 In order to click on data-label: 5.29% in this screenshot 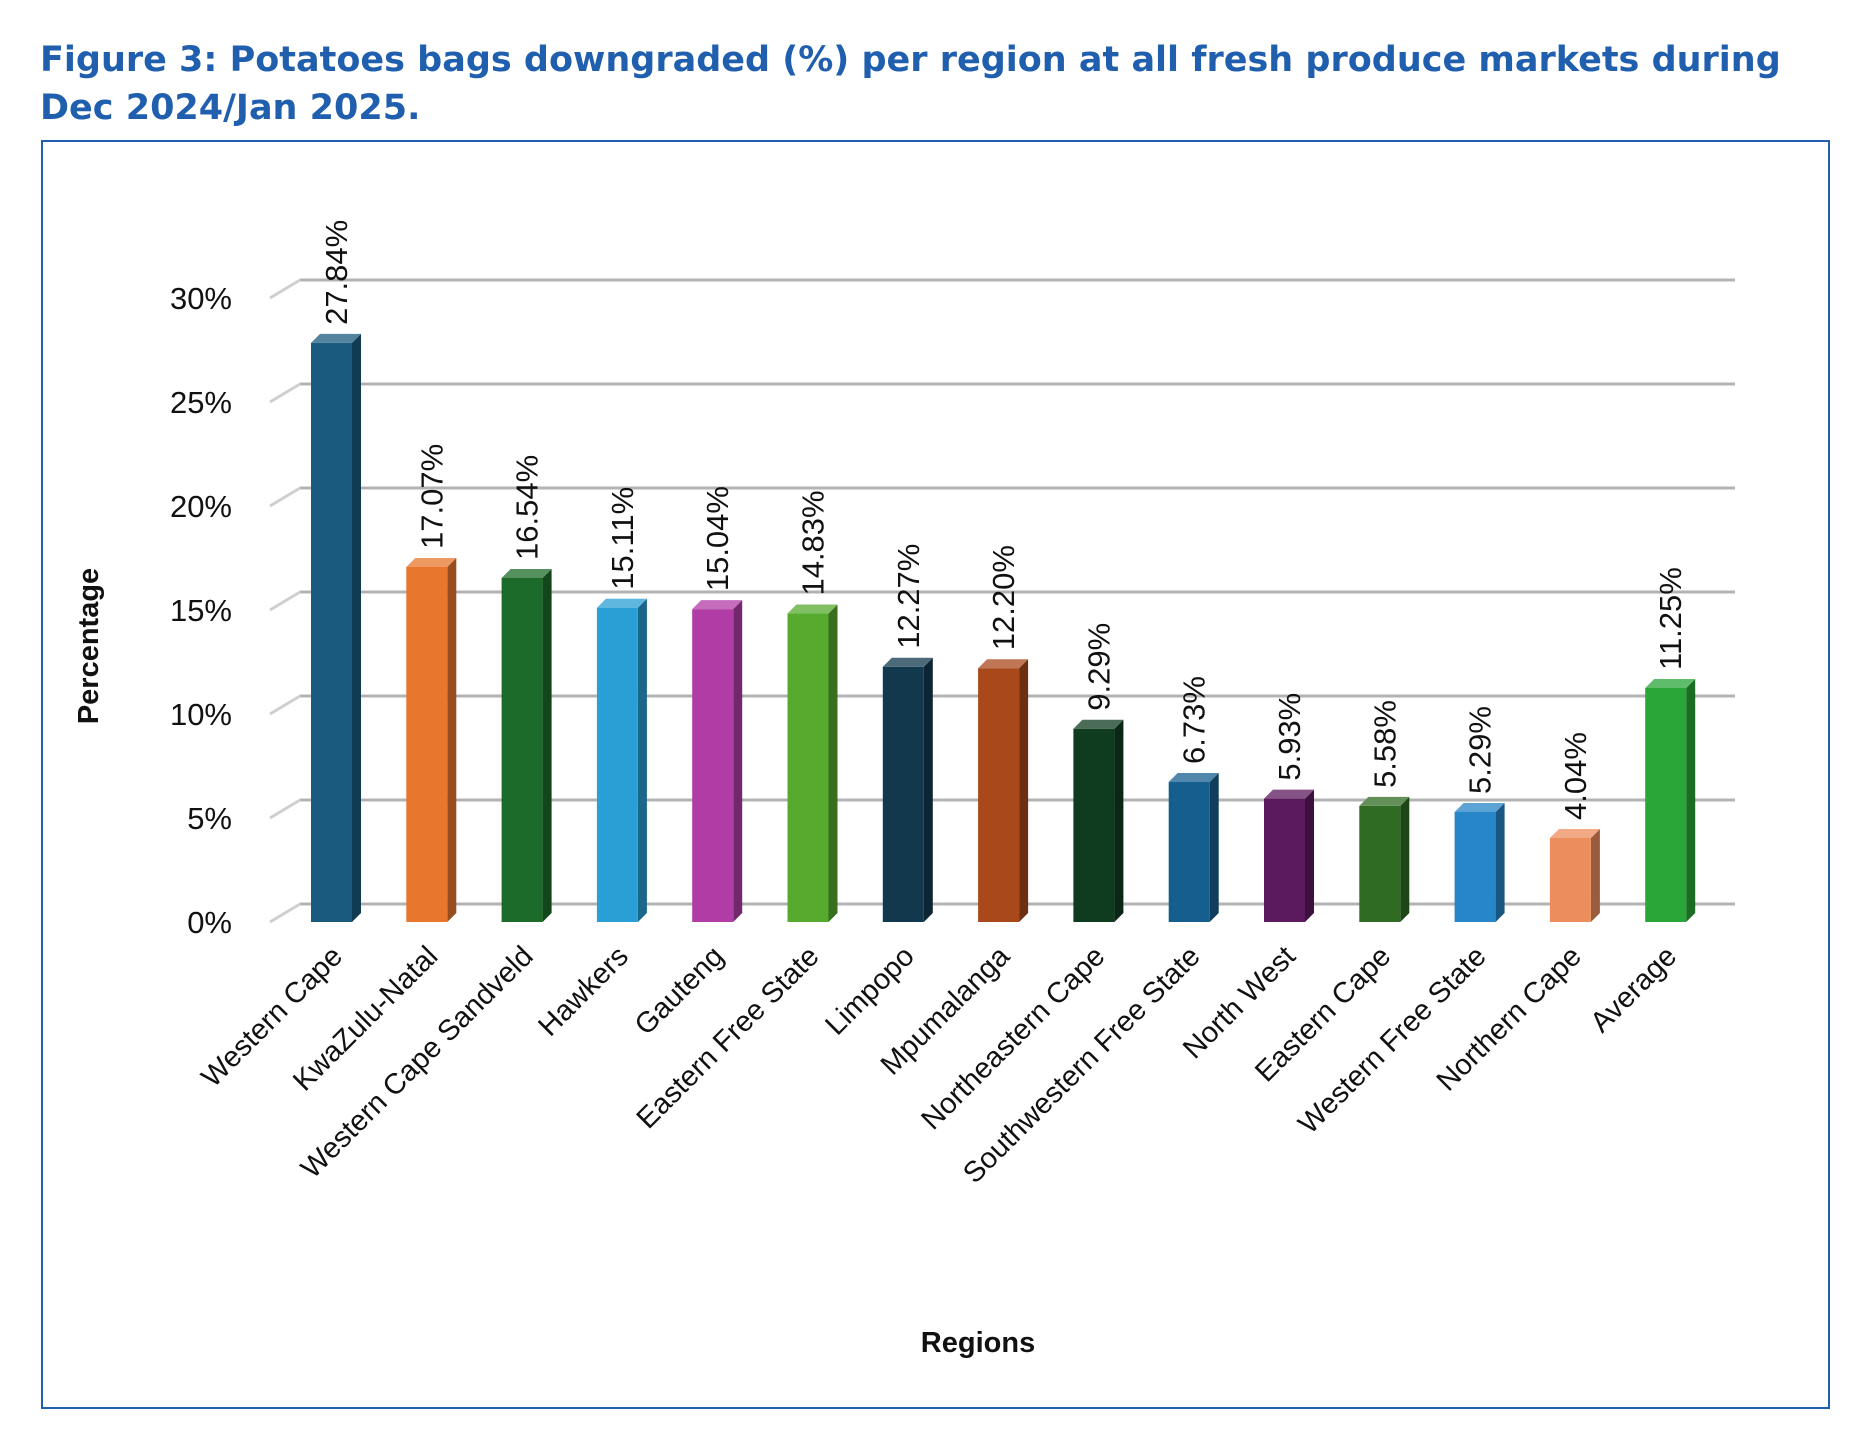, I will do `click(1480, 750)`.